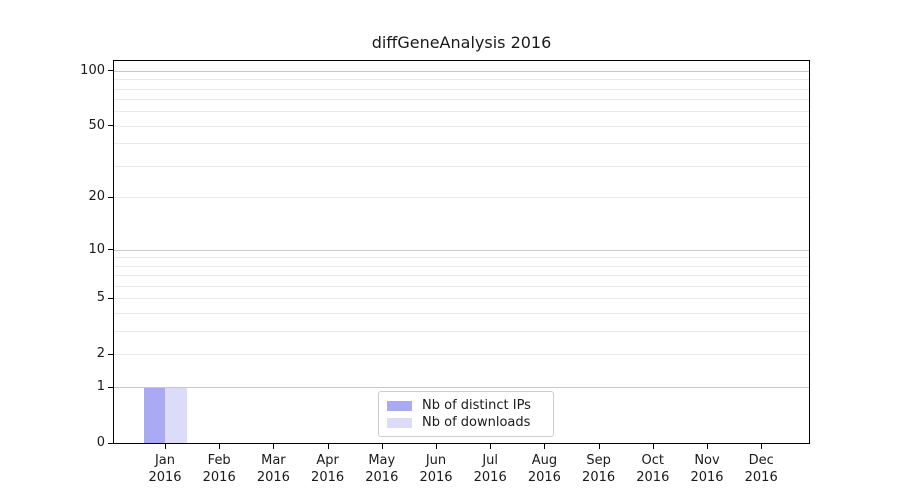 The width and height of the screenshot is (900, 500). Describe the element at coordinates (653, 446) in the screenshot. I see `x-tick-oct` at that location.